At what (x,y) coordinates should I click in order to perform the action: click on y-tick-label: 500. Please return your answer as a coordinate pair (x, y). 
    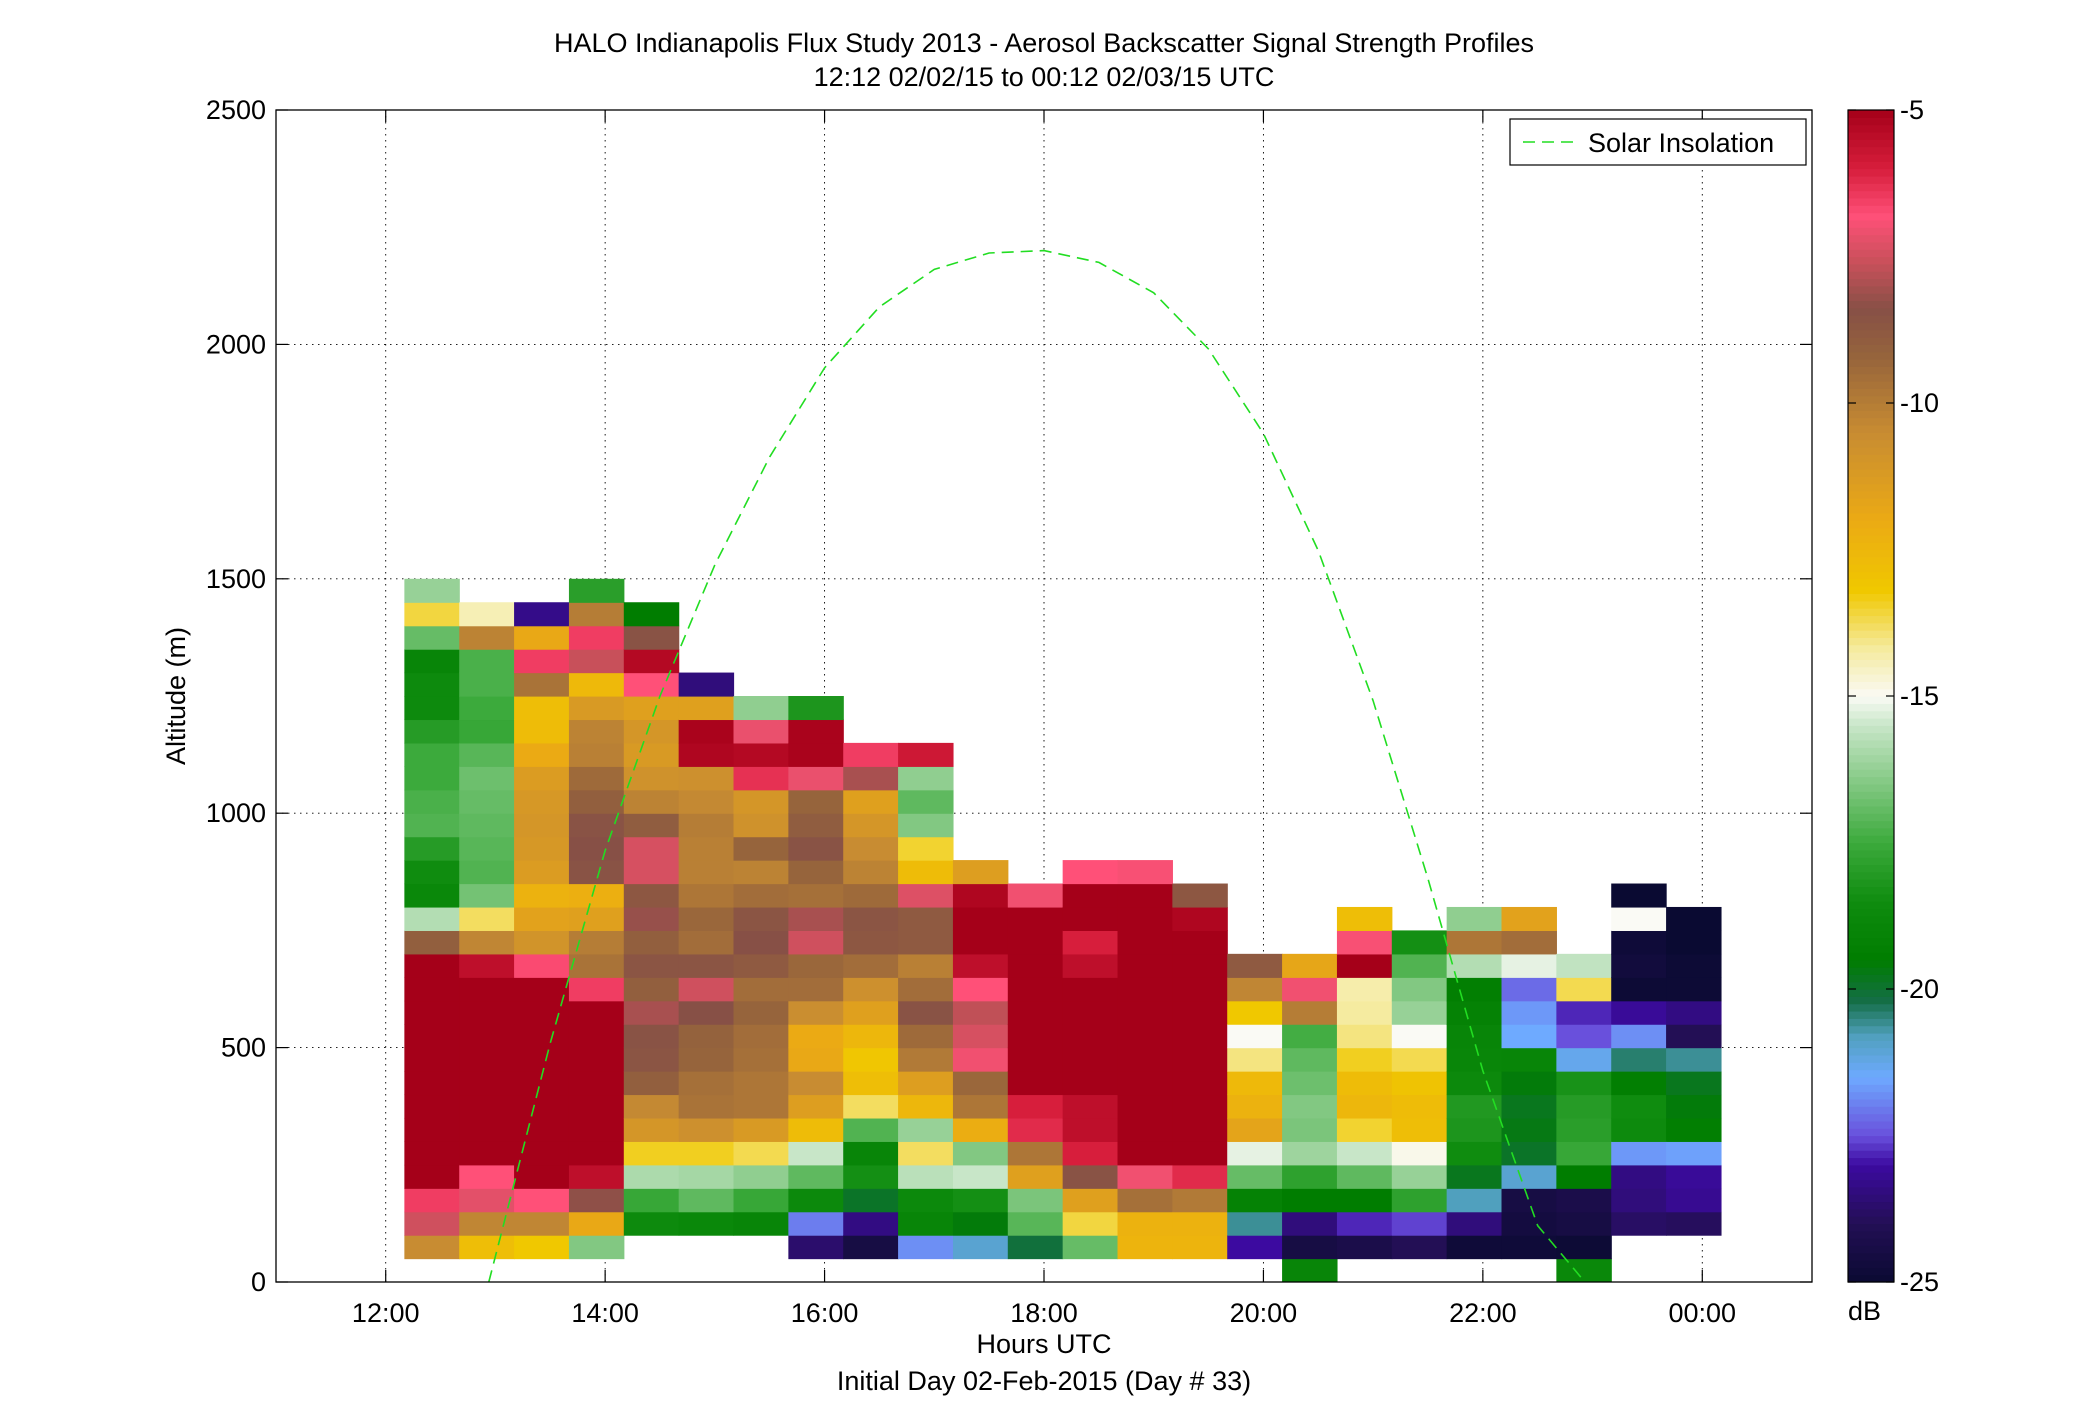
    Looking at the image, I should click on (243, 1048).